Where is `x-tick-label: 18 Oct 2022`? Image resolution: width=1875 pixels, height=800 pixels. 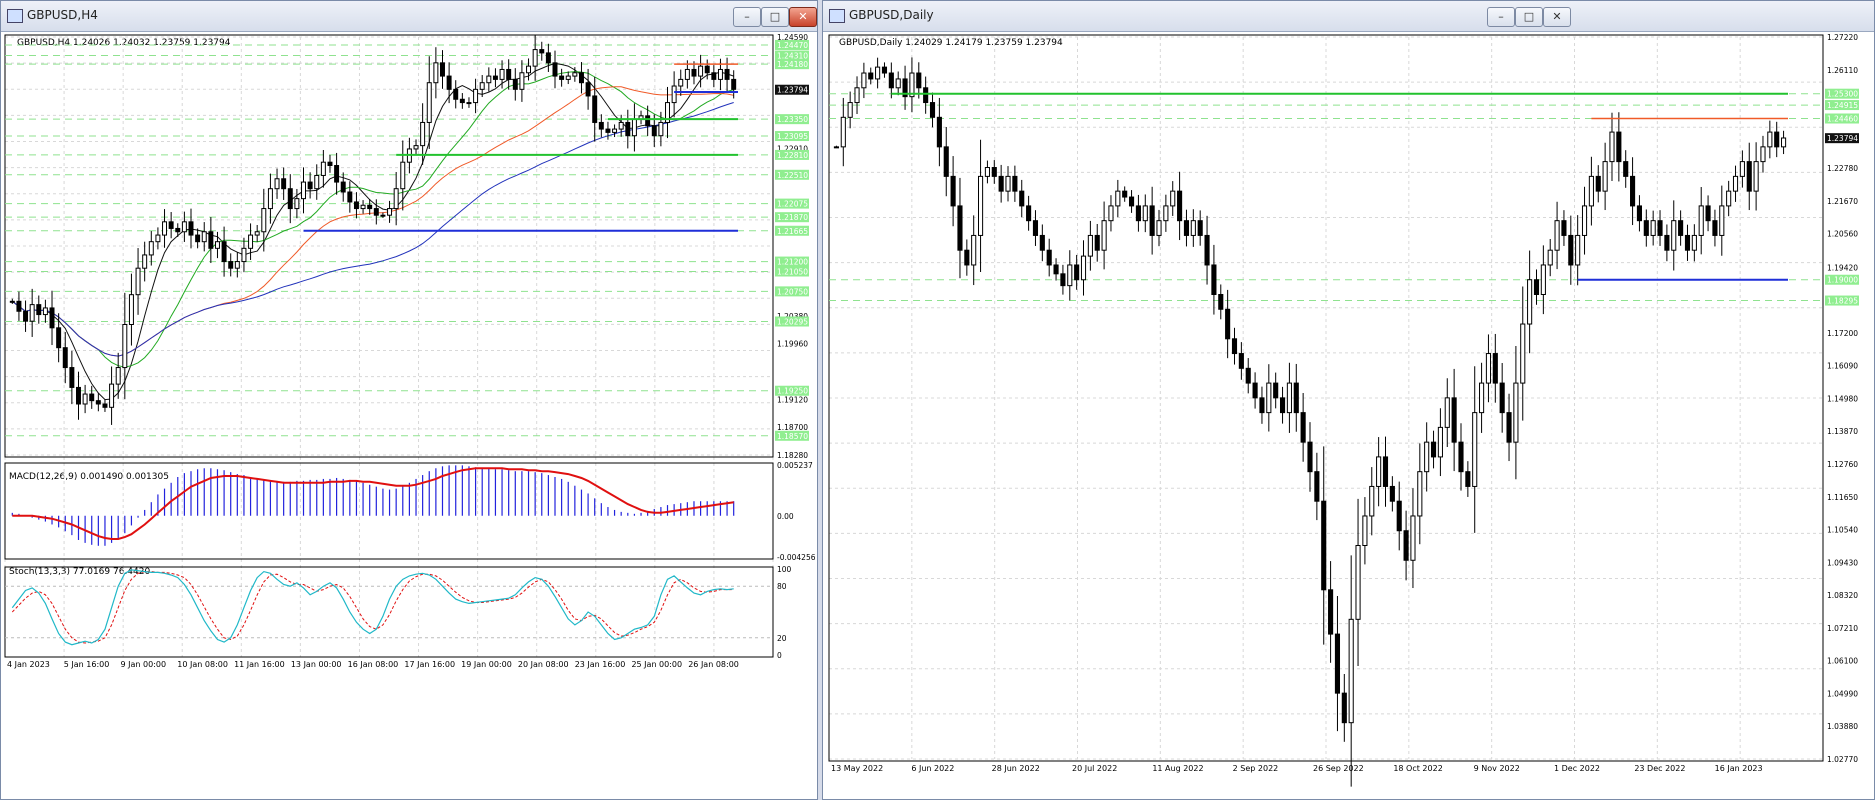
x-tick-label: 18 Oct 2022 is located at coordinates (1417, 768).